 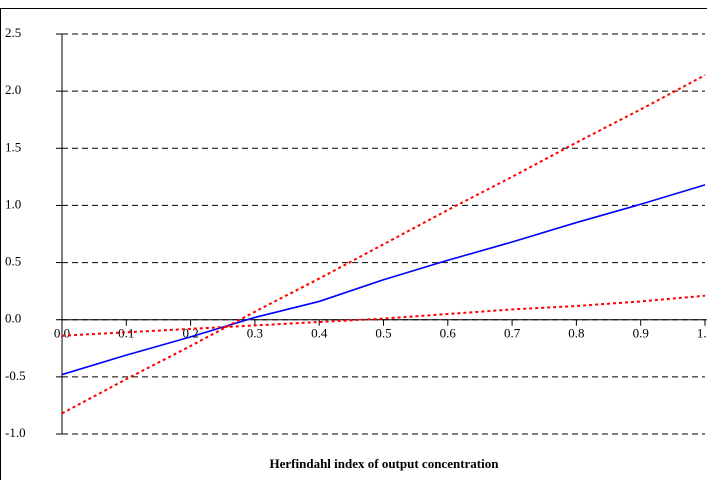 I want to click on x-tick-label: 0.8, so click(x=576, y=333).